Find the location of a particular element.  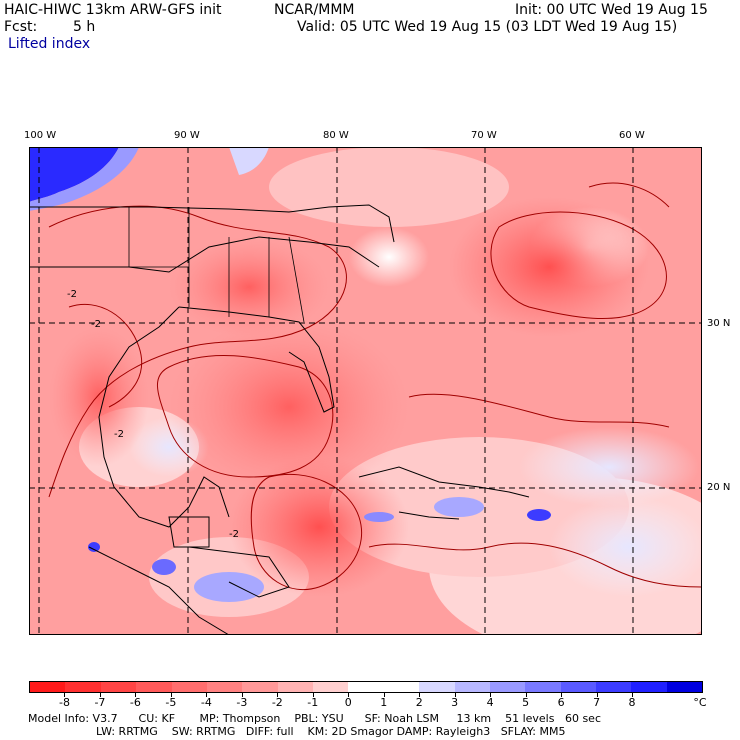

contour-label-d: -2 is located at coordinates (234, 534).